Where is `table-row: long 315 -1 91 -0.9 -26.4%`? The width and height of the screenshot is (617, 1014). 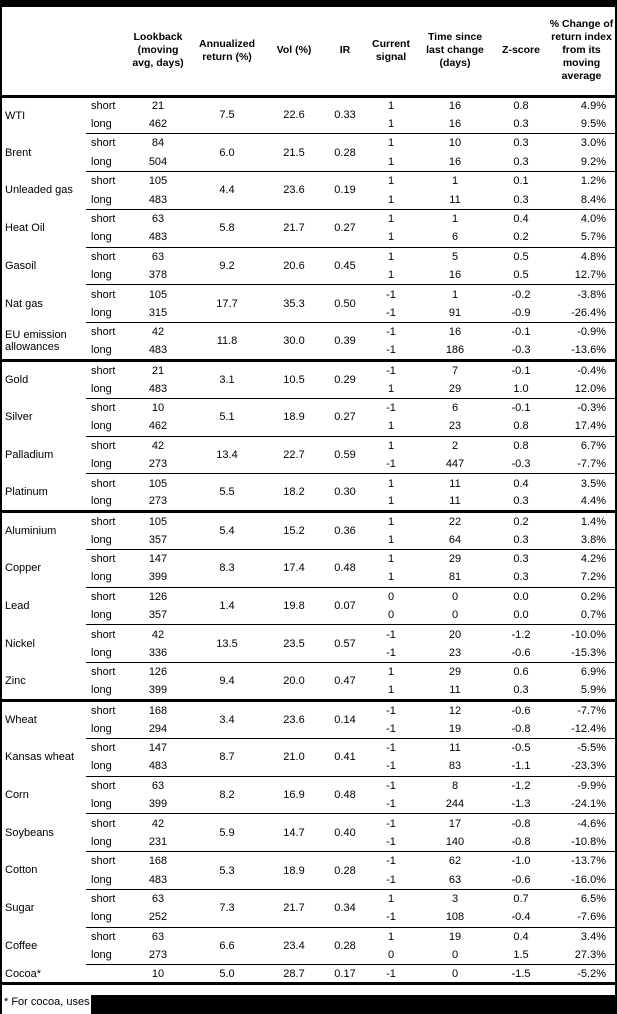 table-row: long 315 -1 91 -0.9 -26.4% is located at coordinates (308, 313).